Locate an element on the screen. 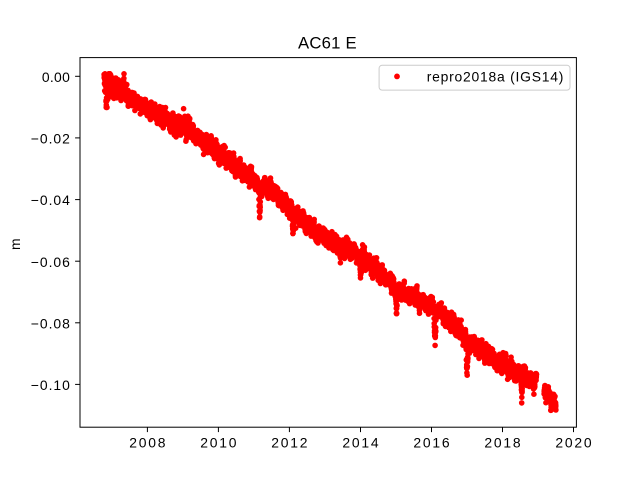  svg-text: −0.04 is located at coordinates (50, 200).